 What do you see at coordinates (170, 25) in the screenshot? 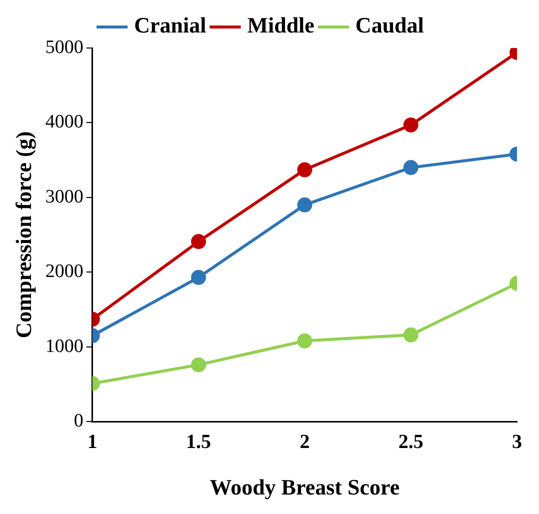
I see `legend-label: Cranial` at bounding box center [170, 25].